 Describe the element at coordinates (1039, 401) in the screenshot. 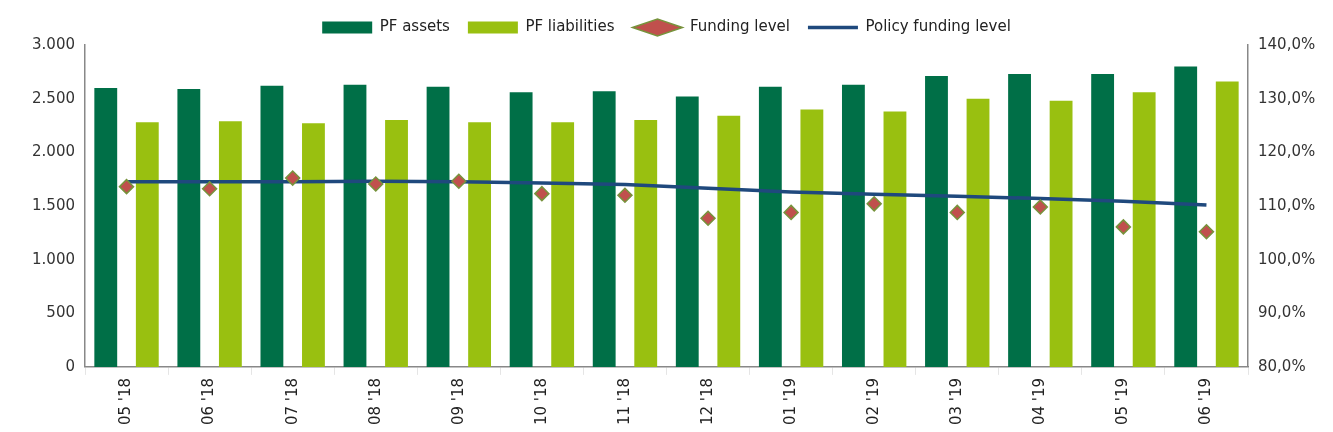

I see `x-tick-label: 04 '19` at that location.